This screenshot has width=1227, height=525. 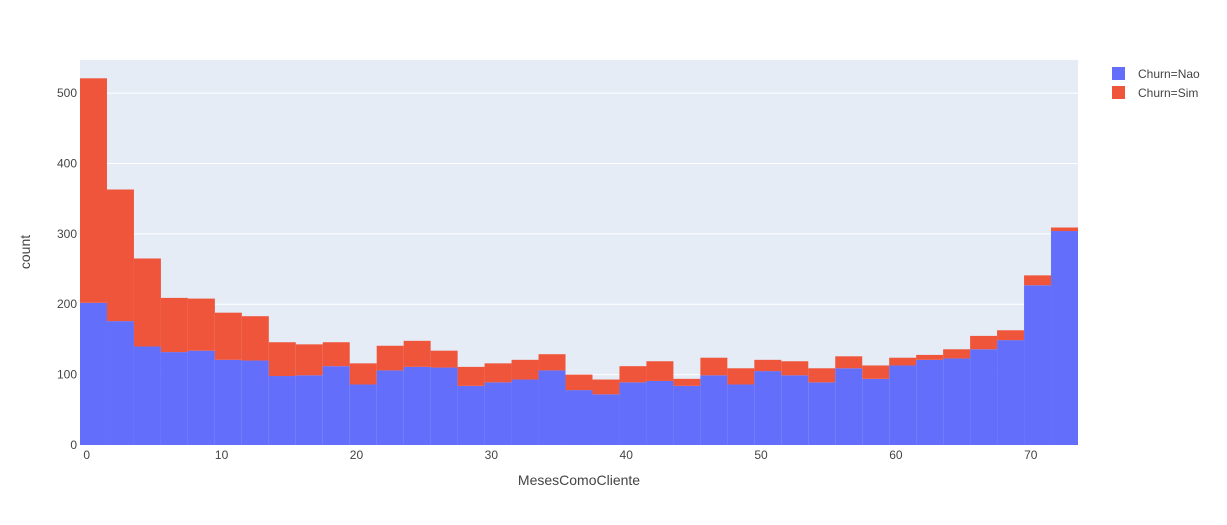 What do you see at coordinates (67, 375) in the screenshot?
I see `y-tick-label-100: 100` at bounding box center [67, 375].